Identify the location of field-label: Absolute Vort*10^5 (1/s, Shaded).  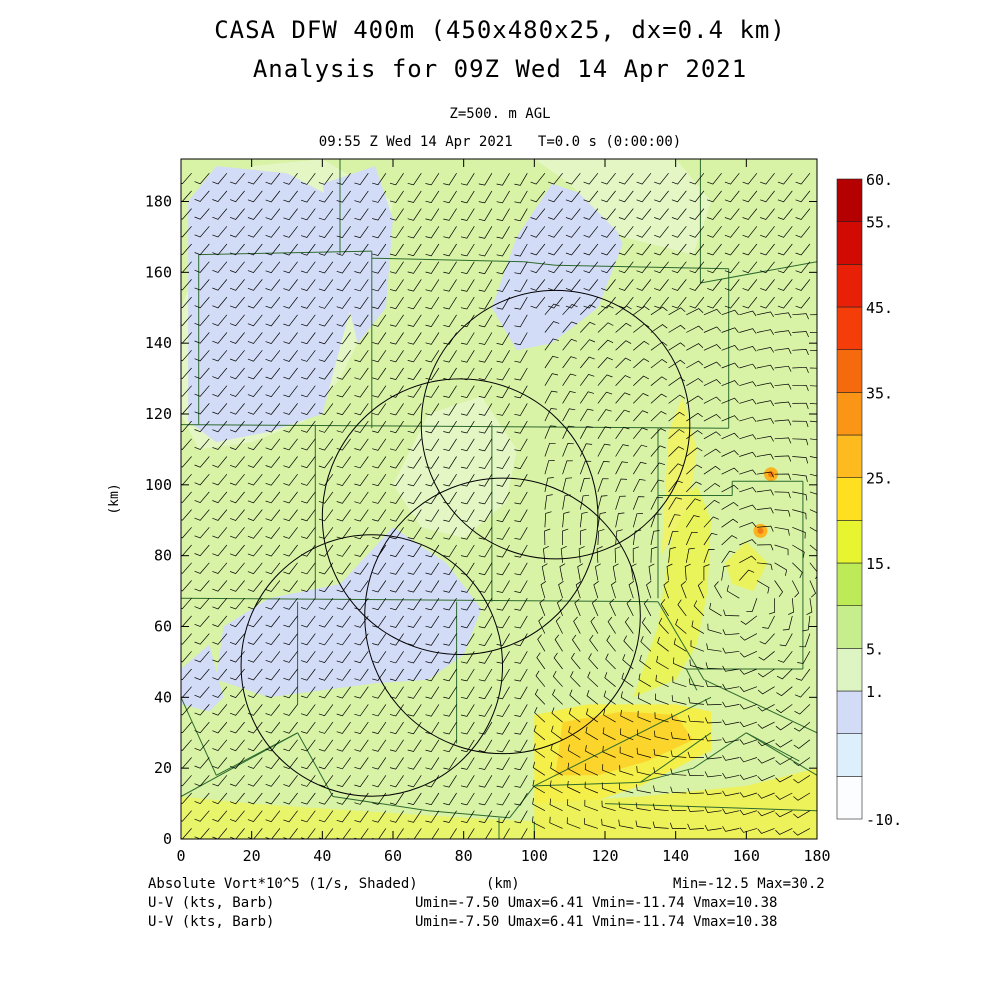
(283, 884).